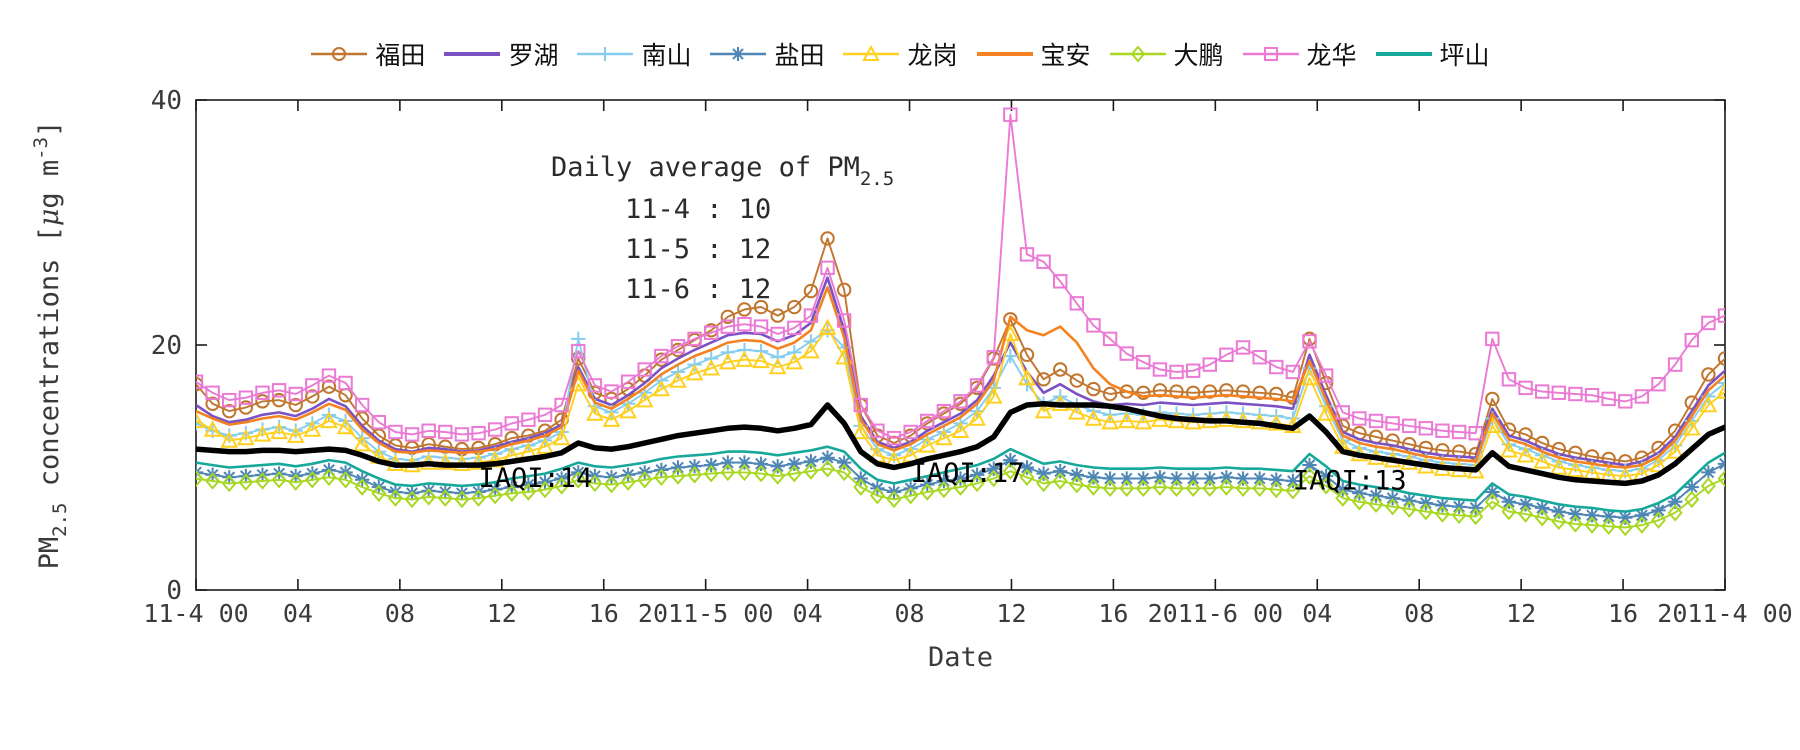 This screenshot has height=750, width=1800. What do you see at coordinates (698, 249) in the screenshot?
I see `annotation-line: 11-5 : 12` at bounding box center [698, 249].